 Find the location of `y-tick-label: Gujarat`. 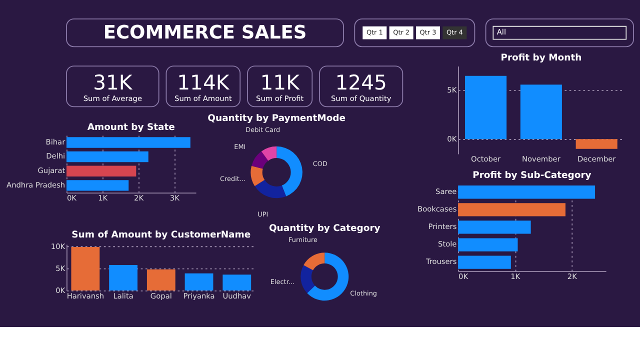

y-tick-label: Gujarat is located at coordinates (52, 170).